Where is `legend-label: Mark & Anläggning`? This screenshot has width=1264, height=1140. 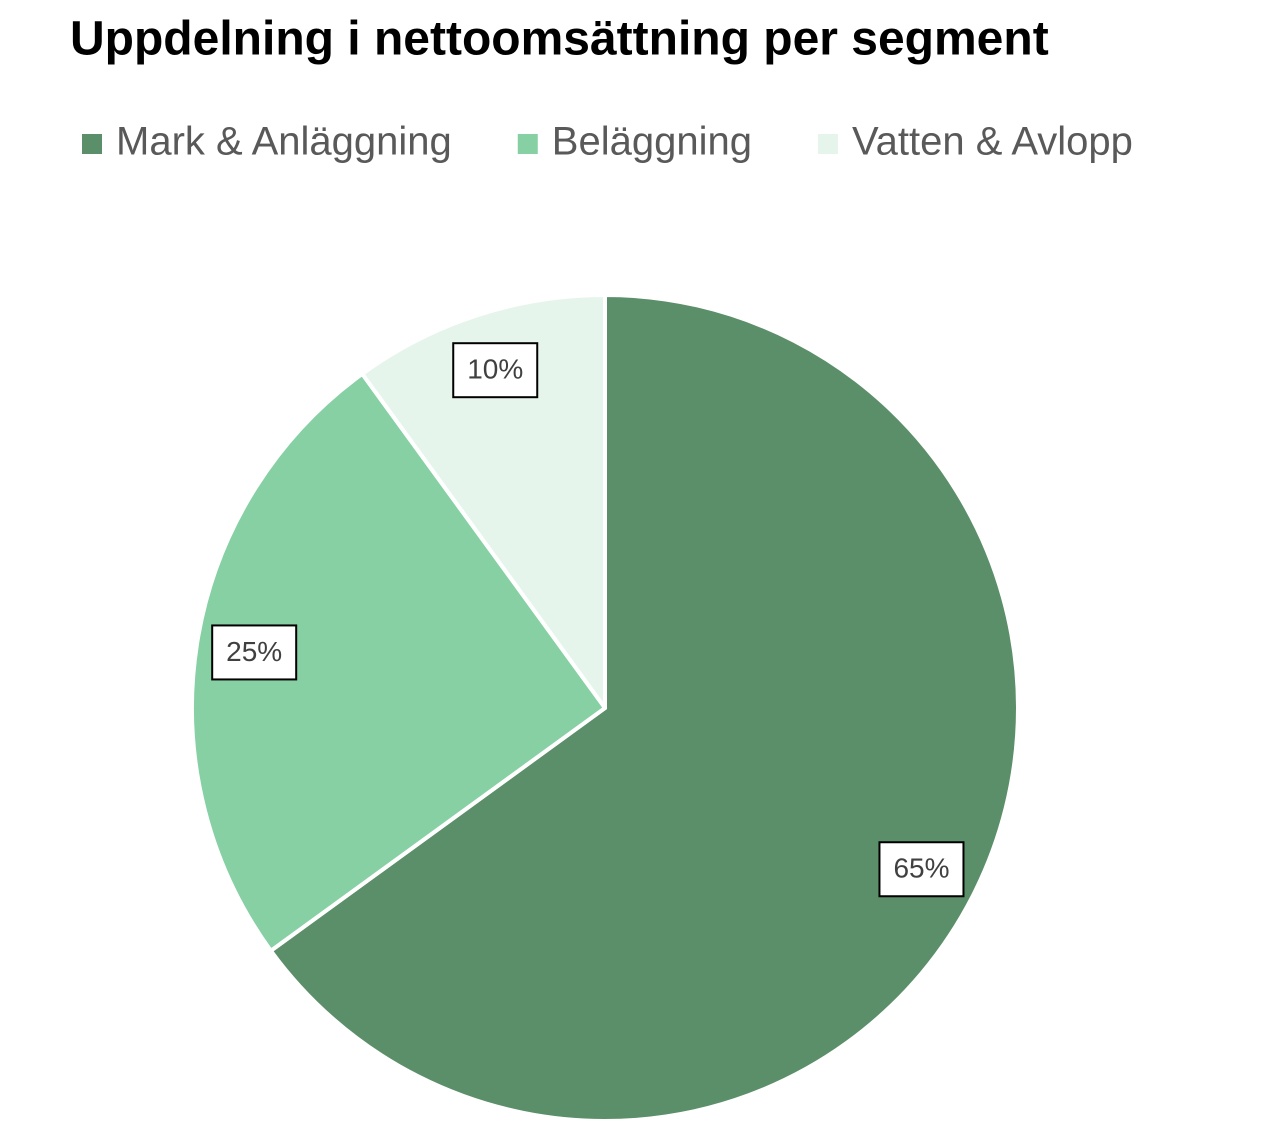
legend-label: Mark & Anläggning is located at coordinates (284, 142).